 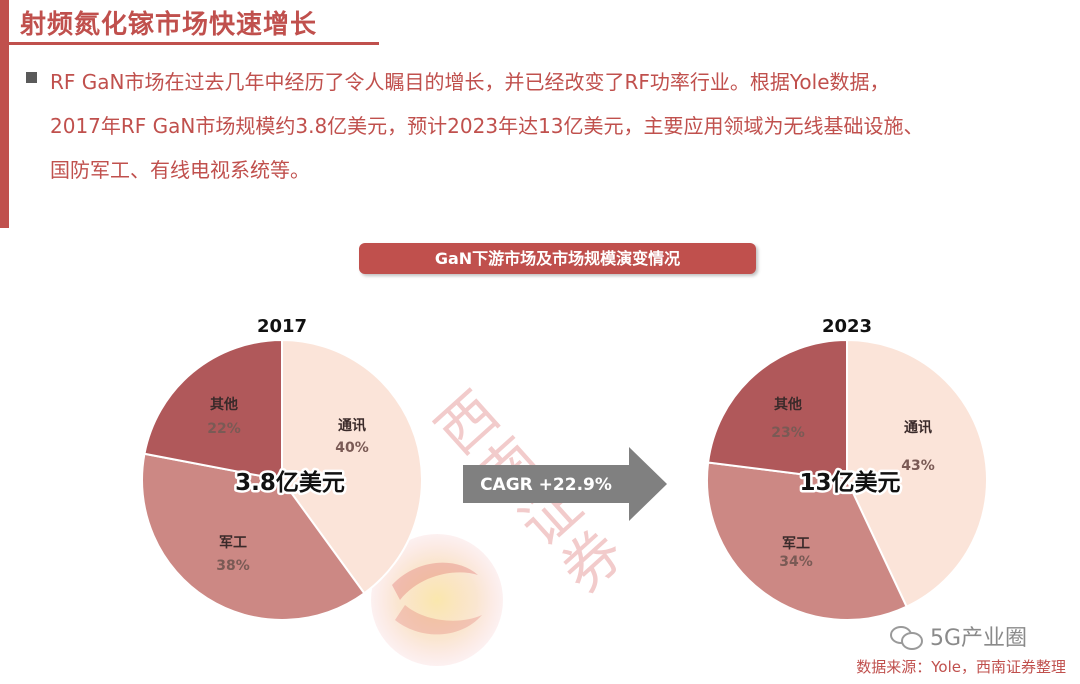 I want to click on bullet-square-icon, so click(x=31, y=77).